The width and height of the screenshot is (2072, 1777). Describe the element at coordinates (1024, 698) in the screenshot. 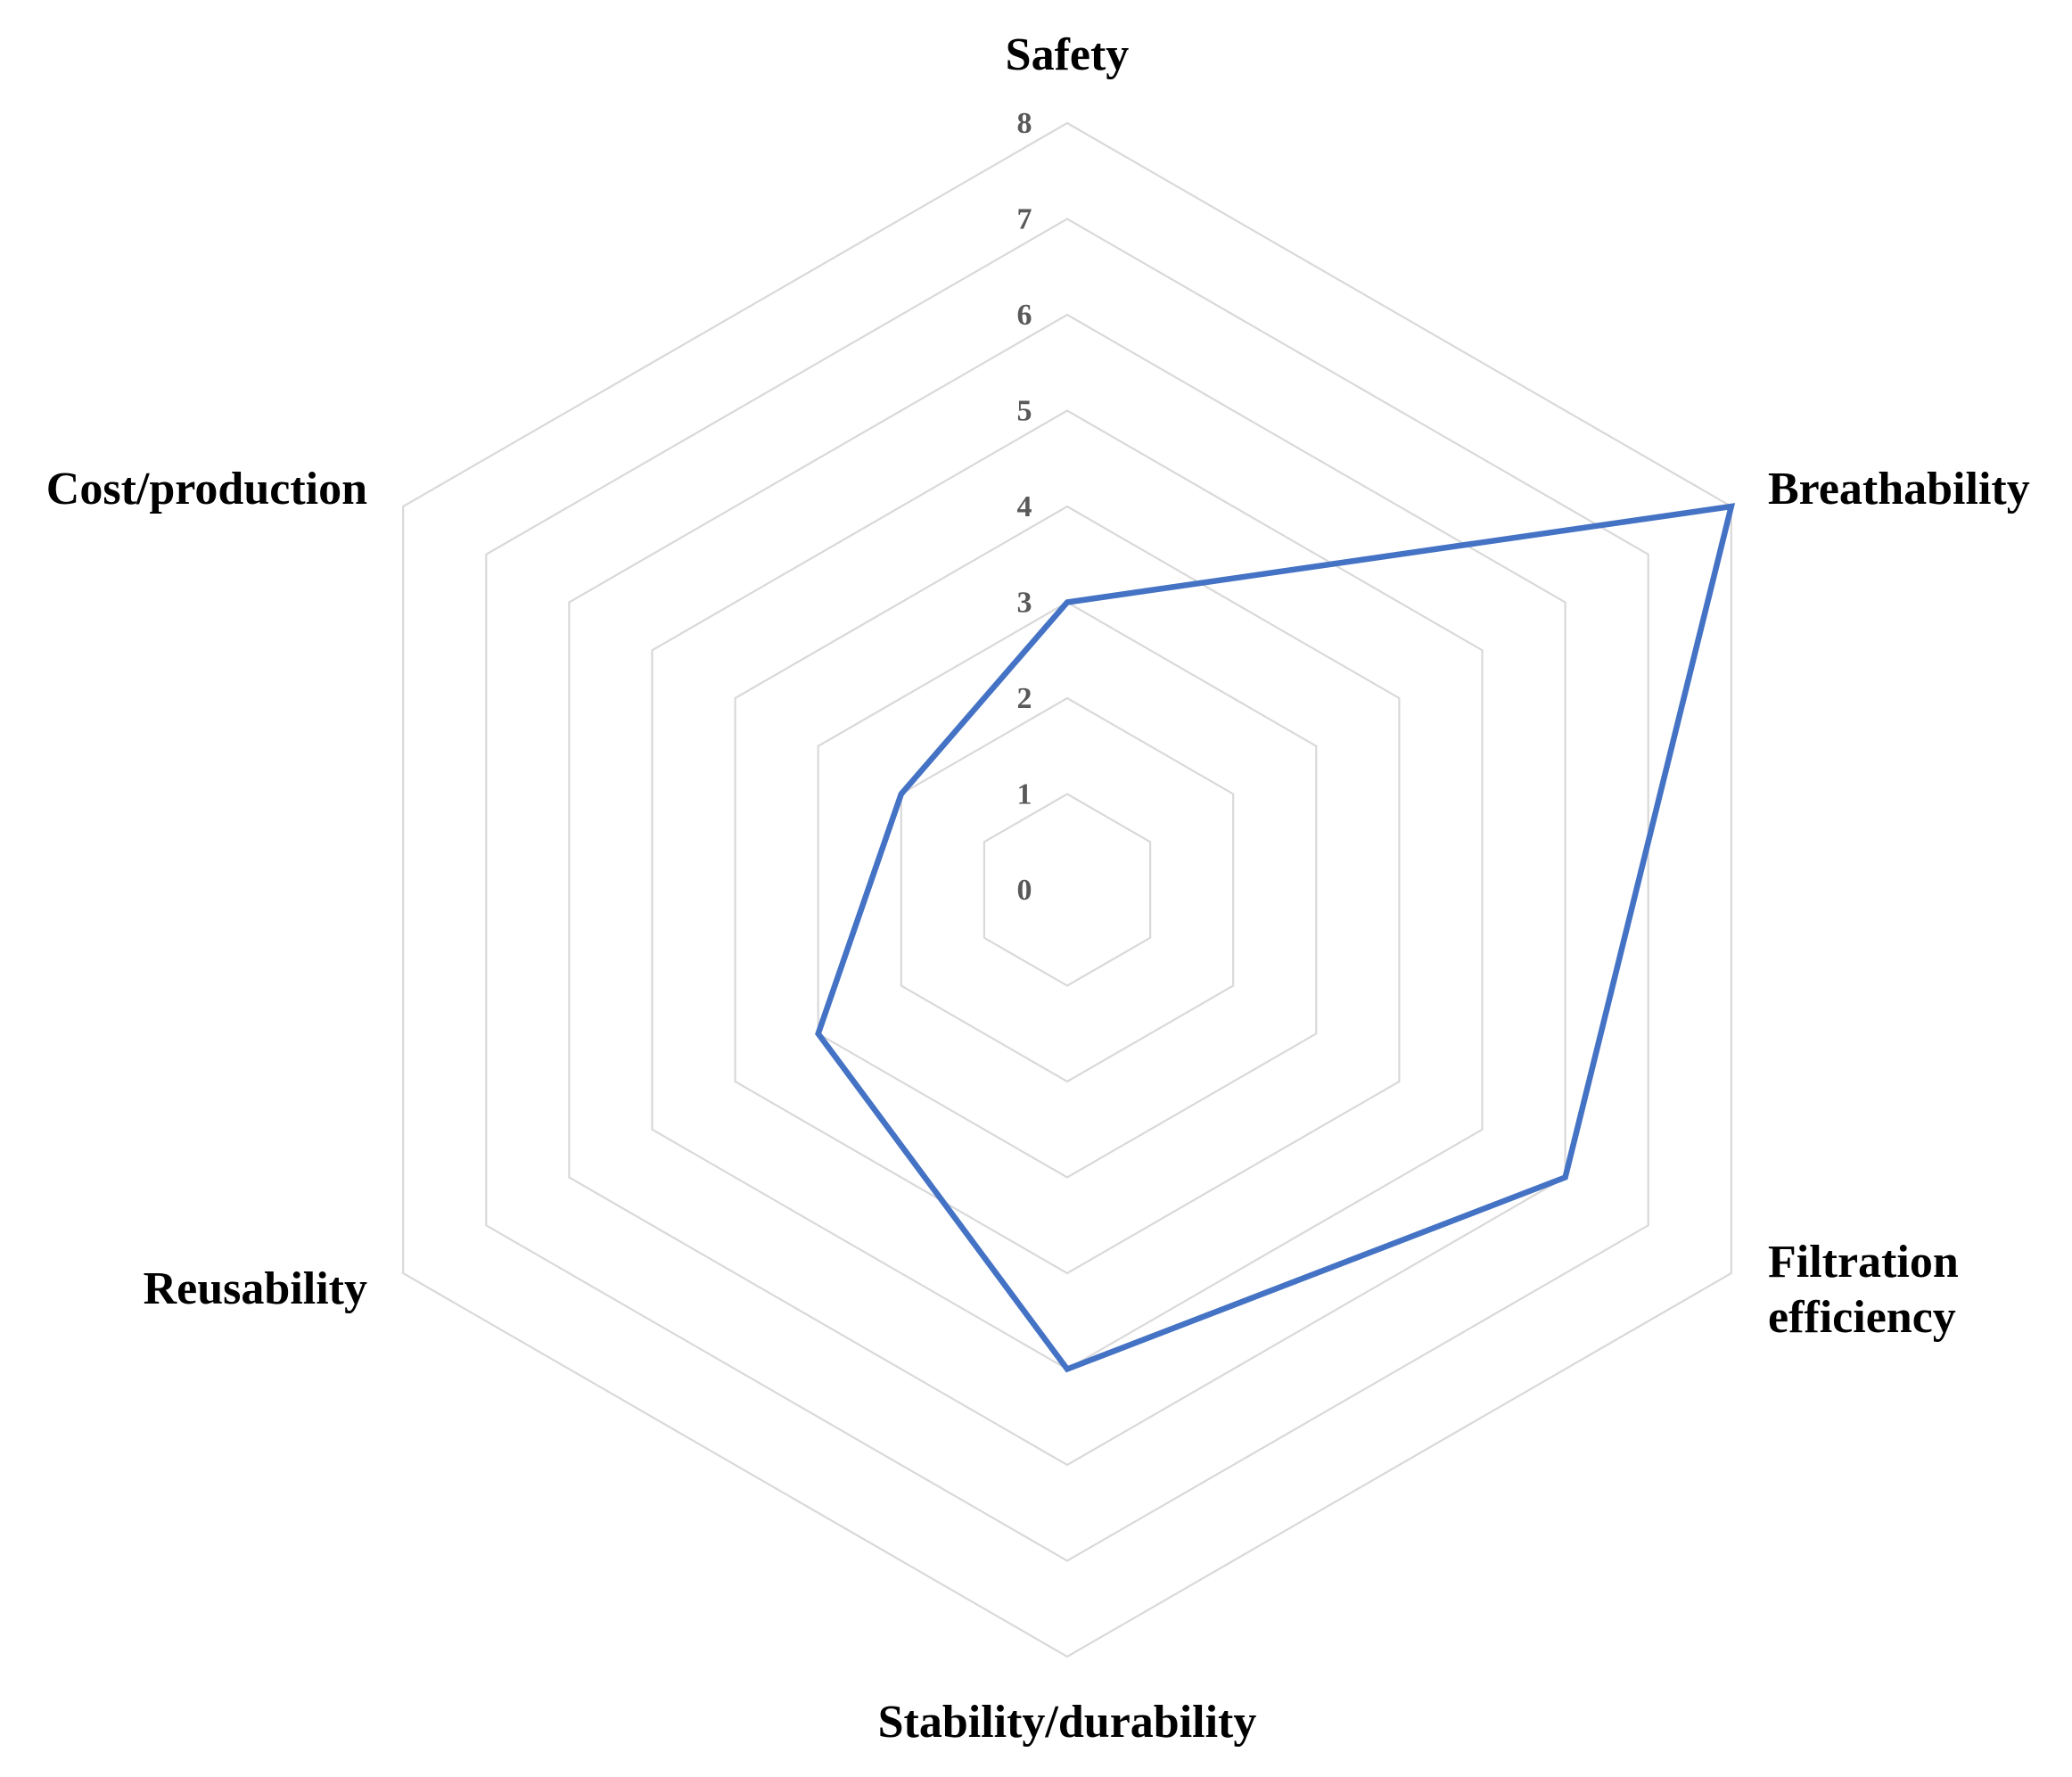

I see `tick-label-2: 2` at that location.